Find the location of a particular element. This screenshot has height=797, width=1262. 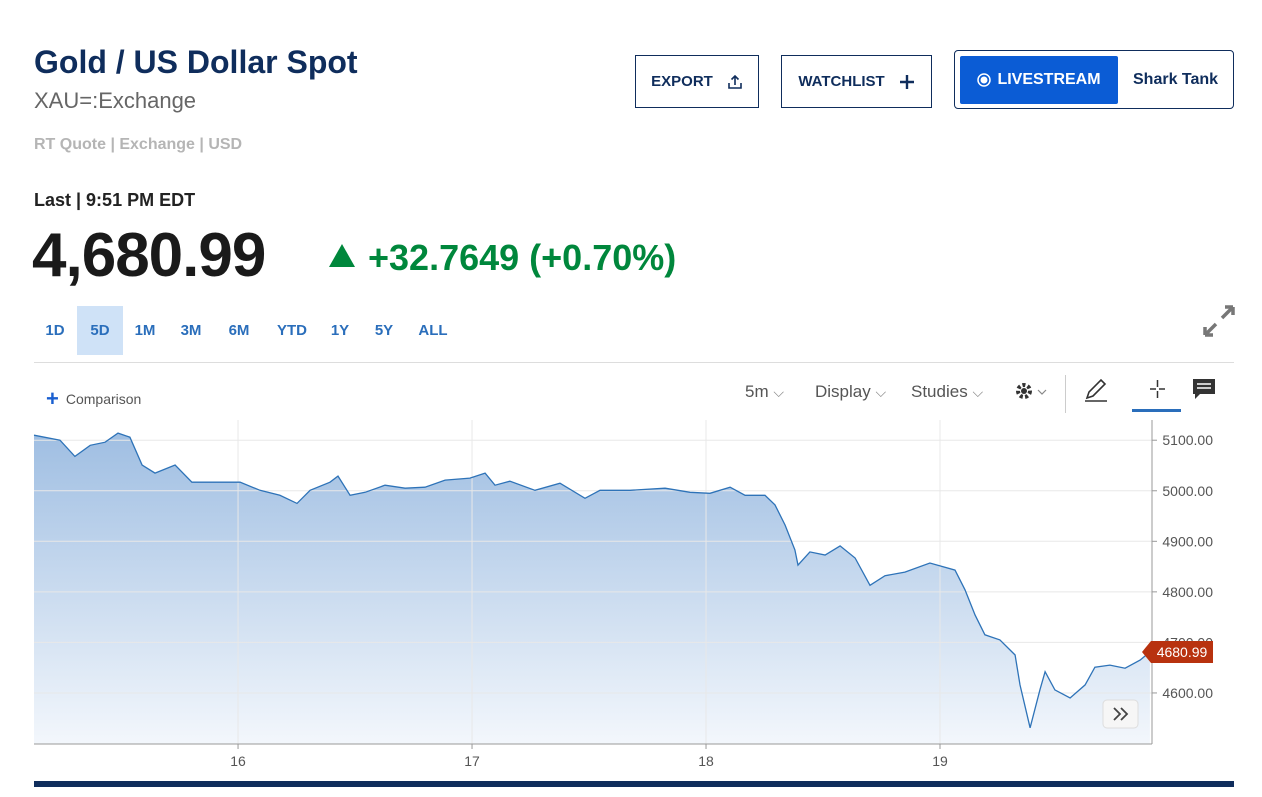

display-label: Display is located at coordinates (843, 391).